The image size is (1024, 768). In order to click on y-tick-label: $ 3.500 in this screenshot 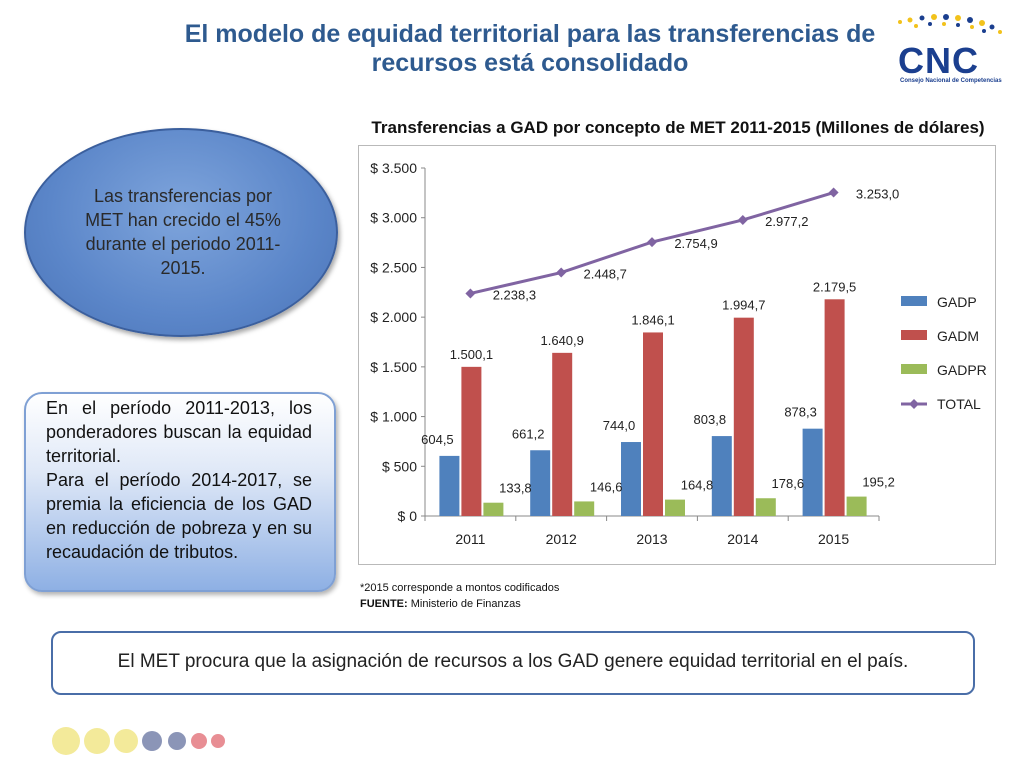, I will do `click(393, 168)`.